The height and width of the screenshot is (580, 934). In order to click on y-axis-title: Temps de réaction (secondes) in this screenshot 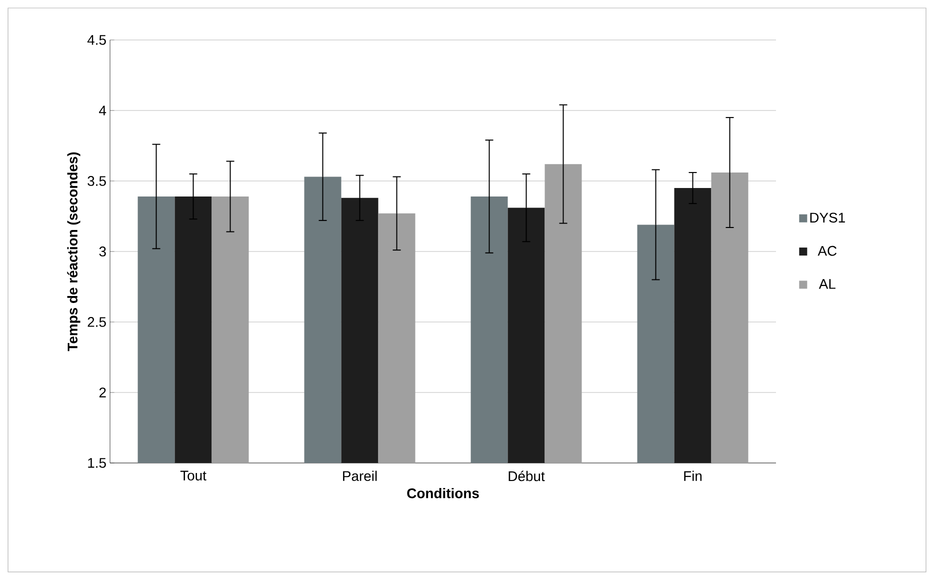, I will do `click(73, 252)`.